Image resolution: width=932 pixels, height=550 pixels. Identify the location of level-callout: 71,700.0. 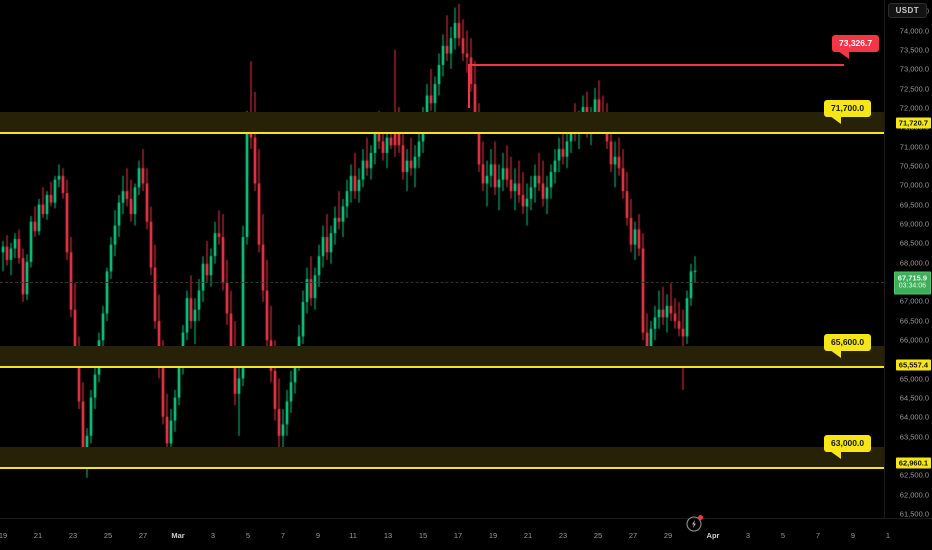
(848, 112).